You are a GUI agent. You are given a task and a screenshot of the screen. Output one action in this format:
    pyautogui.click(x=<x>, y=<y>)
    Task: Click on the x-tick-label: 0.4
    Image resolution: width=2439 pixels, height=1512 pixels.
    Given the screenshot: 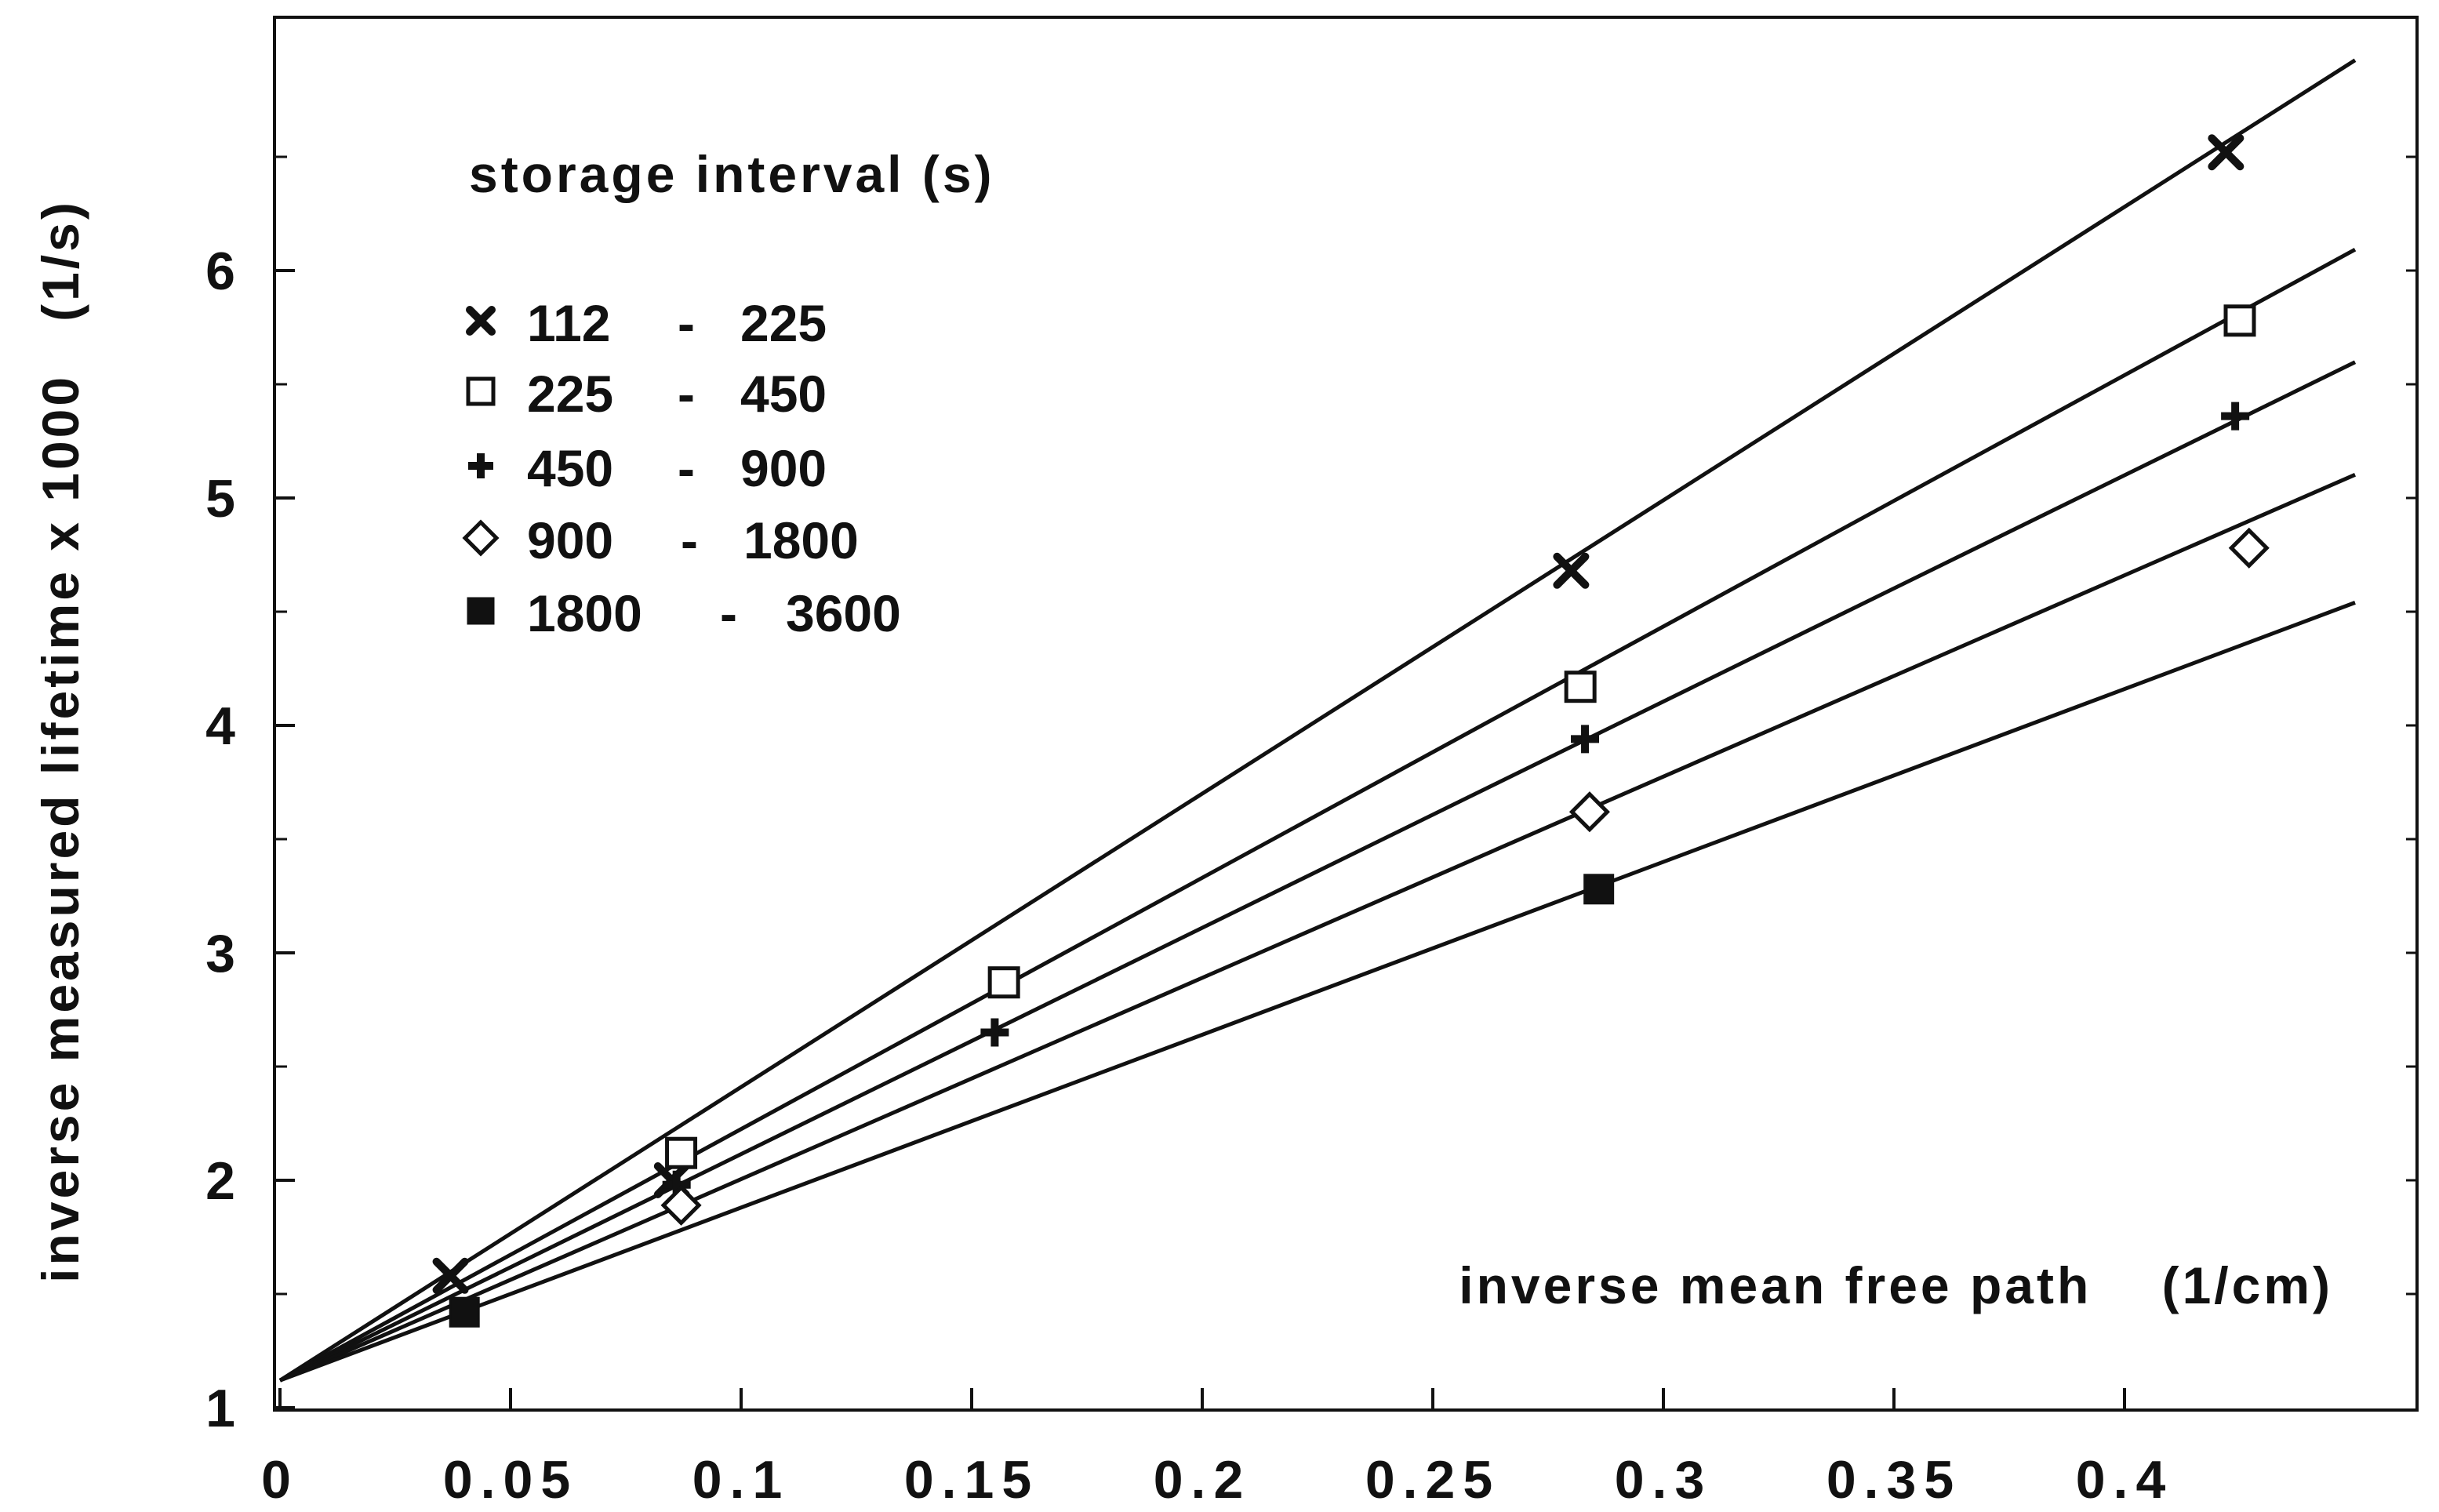 What is the action you would take?
    pyautogui.click(x=2125, y=1480)
    